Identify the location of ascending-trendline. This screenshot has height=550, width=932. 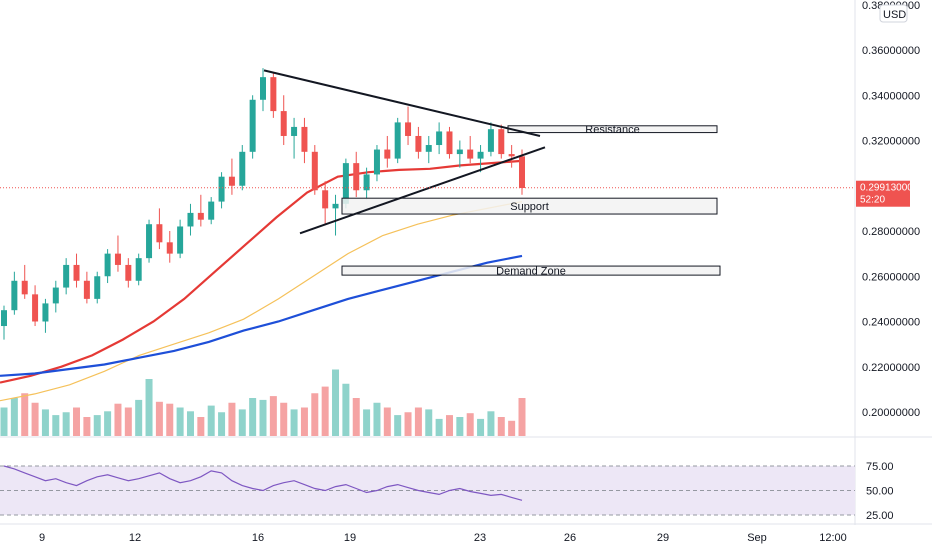
(422, 190).